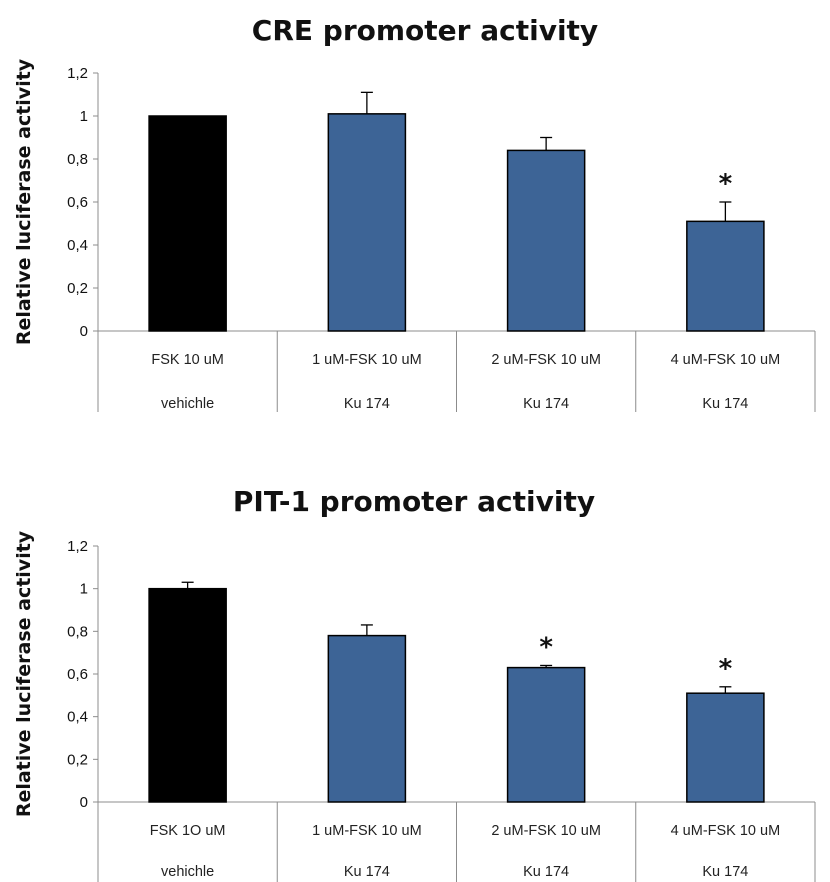 This screenshot has width=830, height=882. I want to click on x-tick-label: FSK 1O uM, so click(188, 831).